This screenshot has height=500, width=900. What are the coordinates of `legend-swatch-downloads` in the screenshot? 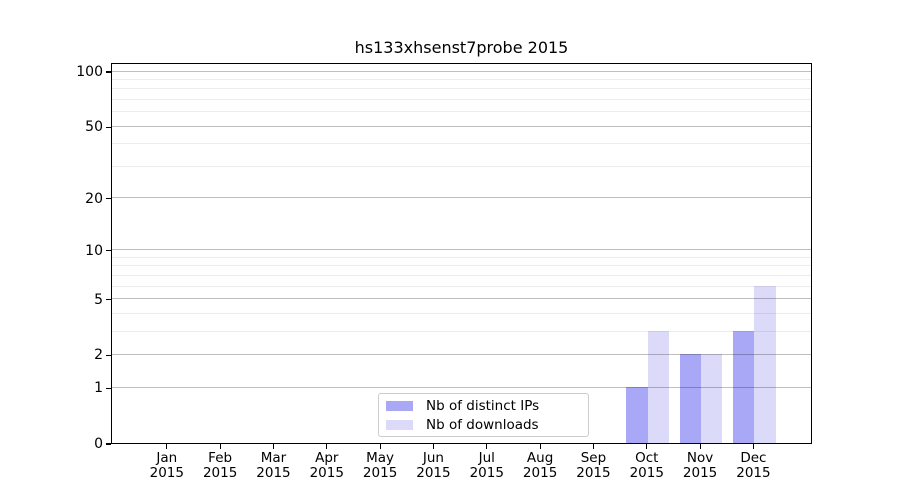 It's located at (399, 424).